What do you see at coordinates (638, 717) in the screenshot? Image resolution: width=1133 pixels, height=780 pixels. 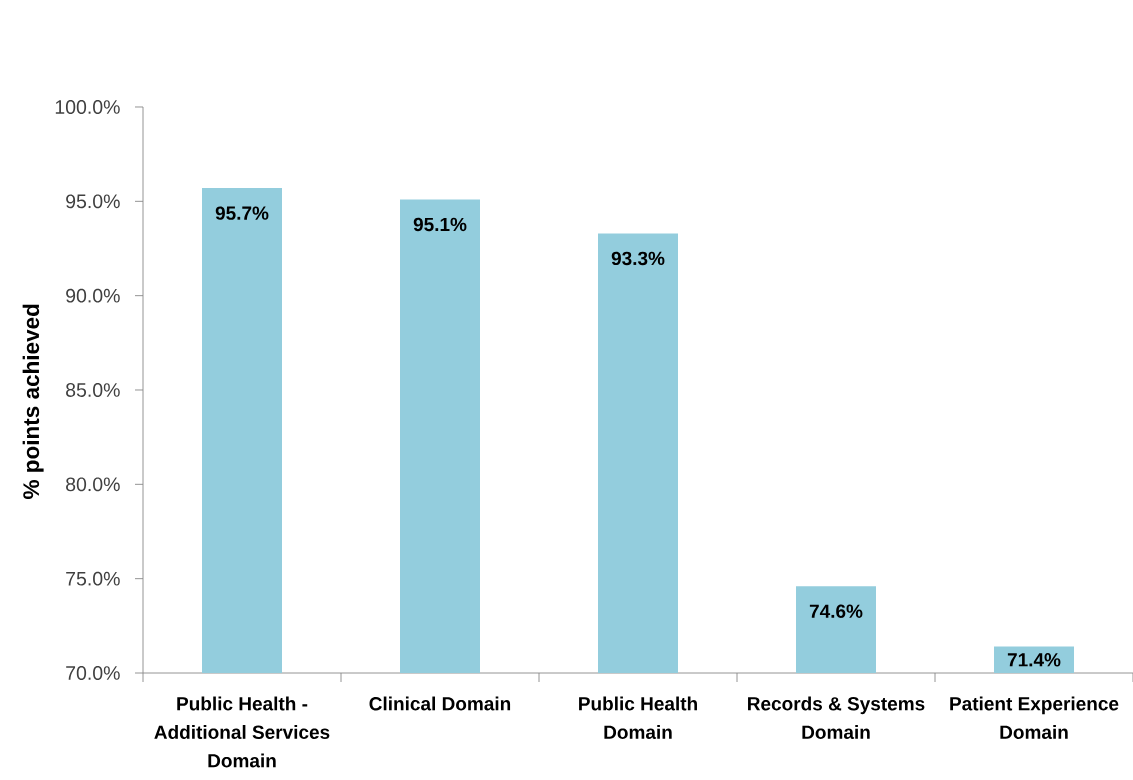 I see `x-tick-label: Public Health Domain` at bounding box center [638, 717].